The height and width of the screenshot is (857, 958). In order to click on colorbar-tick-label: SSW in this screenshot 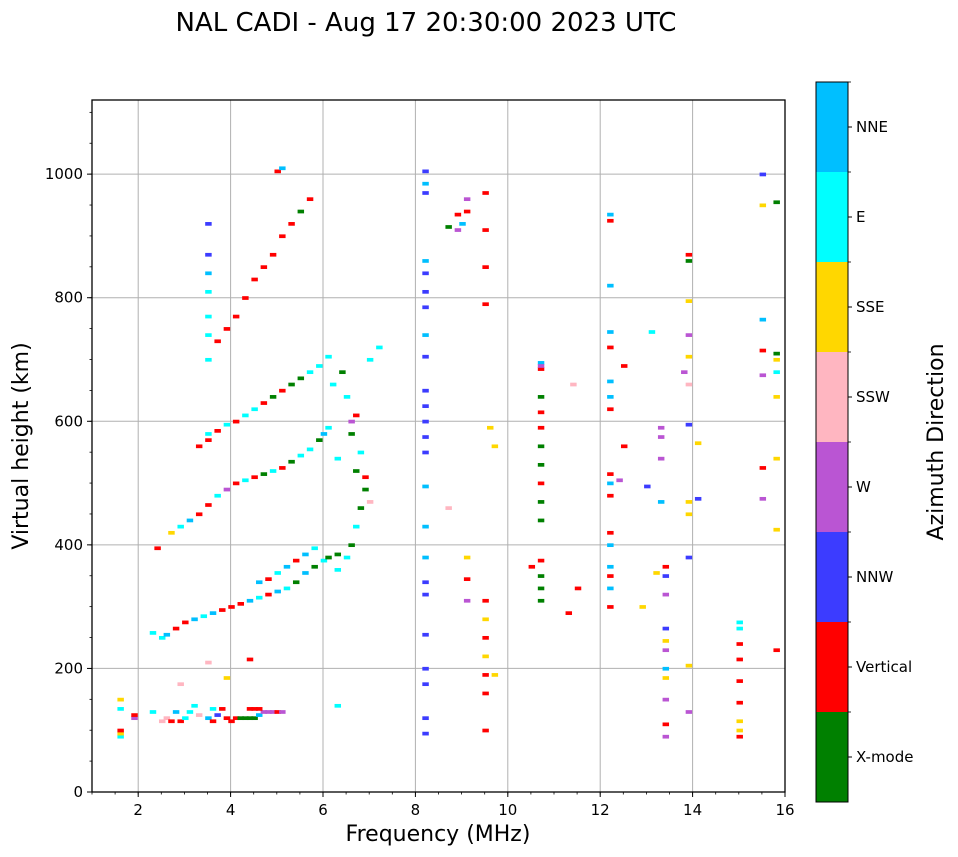, I will do `click(873, 397)`.